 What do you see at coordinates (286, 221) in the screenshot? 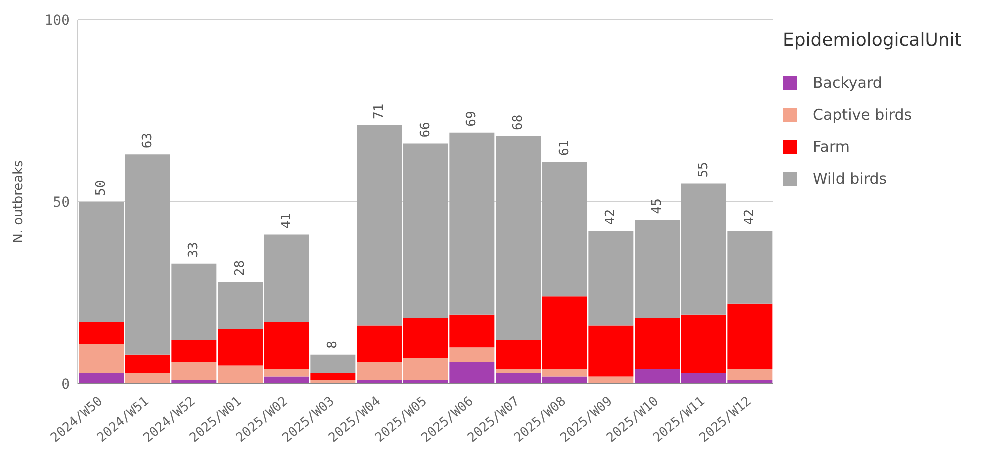
I see `total-label: 41` at bounding box center [286, 221].